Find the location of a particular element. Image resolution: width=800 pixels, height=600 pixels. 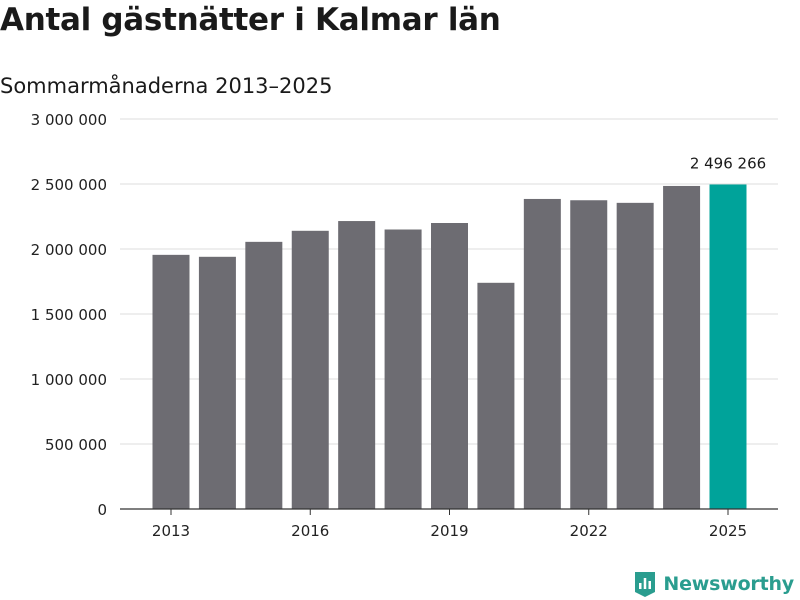

y-tick-label: 2 500 000 is located at coordinates (69, 185).